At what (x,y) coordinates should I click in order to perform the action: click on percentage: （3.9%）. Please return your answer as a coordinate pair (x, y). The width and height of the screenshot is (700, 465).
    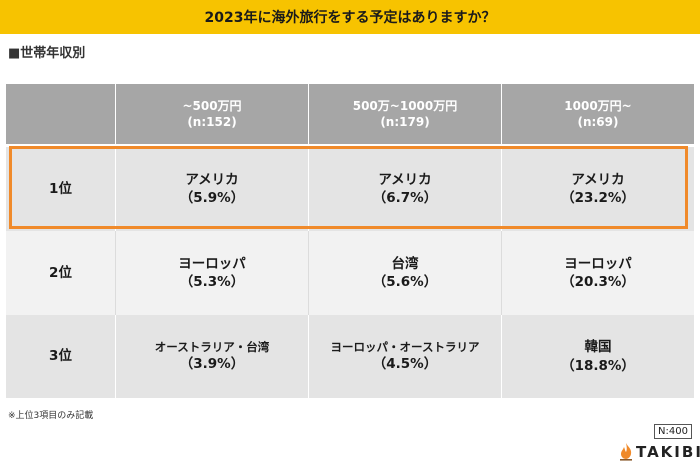
    Looking at the image, I should click on (212, 364).